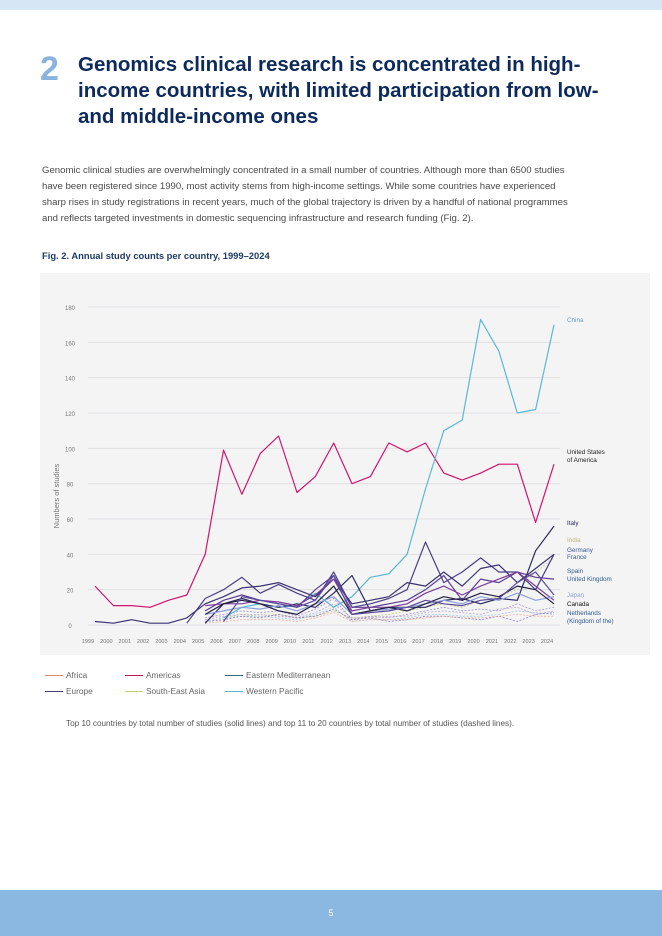 The height and width of the screenshot is (936, 662). Describe the element at coordinates (198, 642) in the screenshot. I see `x-tick-label: 2005` at that location.